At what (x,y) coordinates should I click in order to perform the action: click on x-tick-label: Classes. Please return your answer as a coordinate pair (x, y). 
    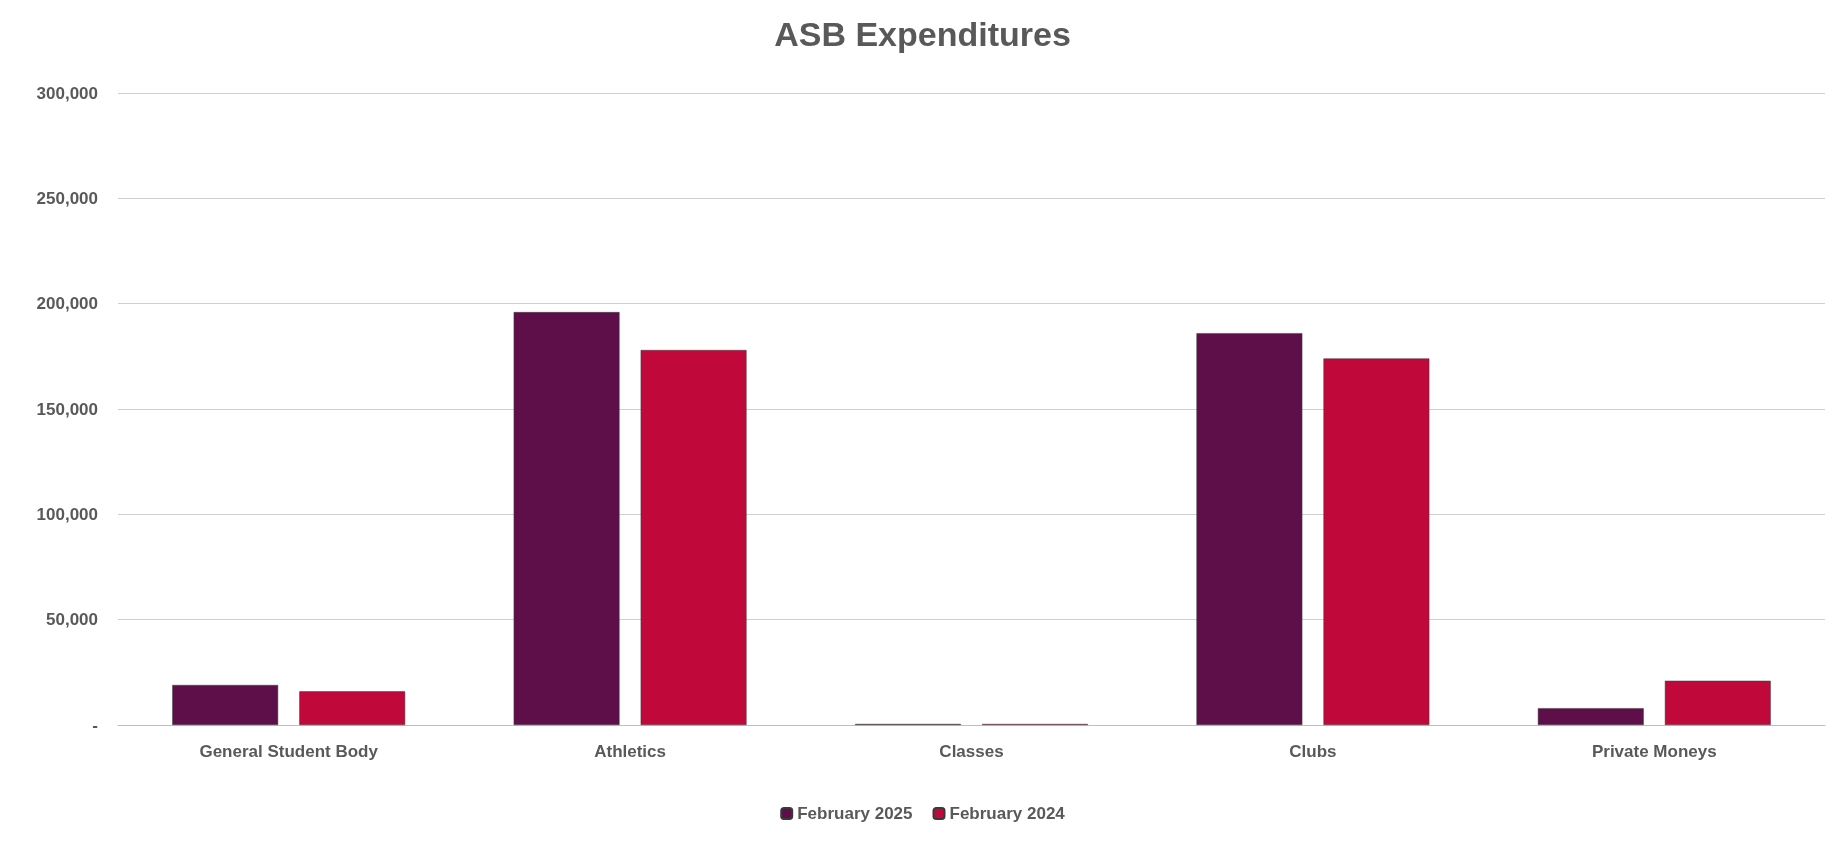
    Looking at the image, I should click on (971, 751).